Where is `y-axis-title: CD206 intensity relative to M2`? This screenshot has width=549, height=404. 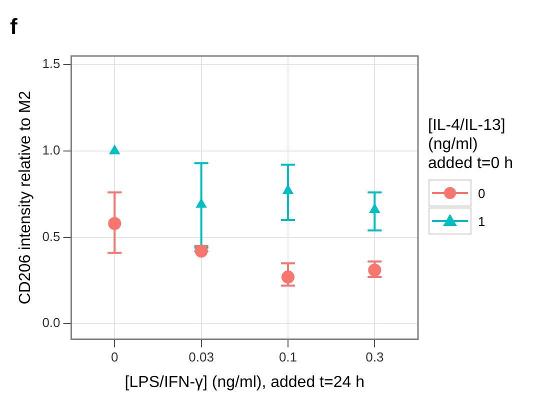 y-axis-title: CD206 intensity relative to M2 is located at coordinates (25, 197).